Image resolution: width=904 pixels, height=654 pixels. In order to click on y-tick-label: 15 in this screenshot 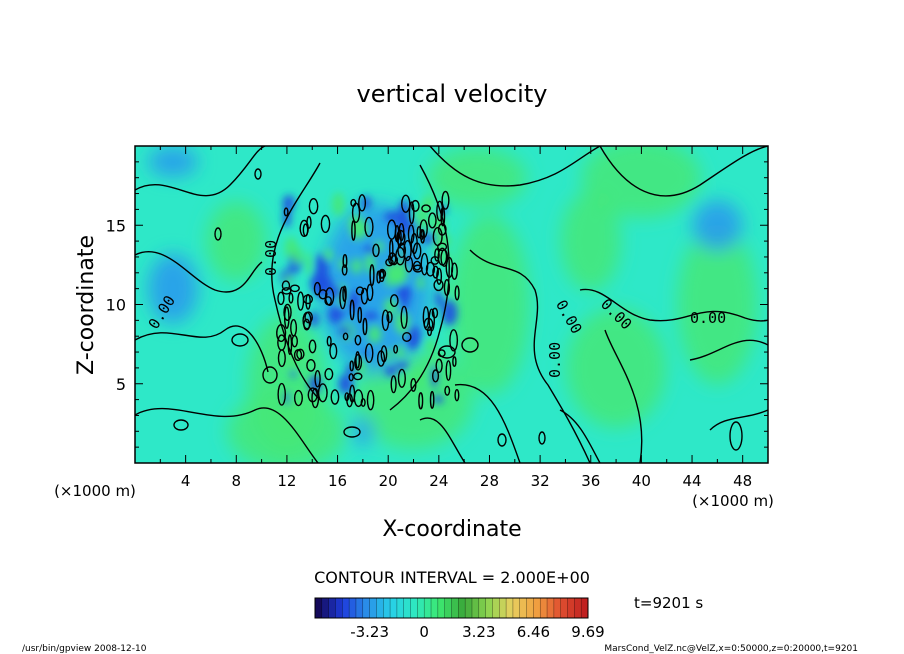, I will do `click(116, 225)`.